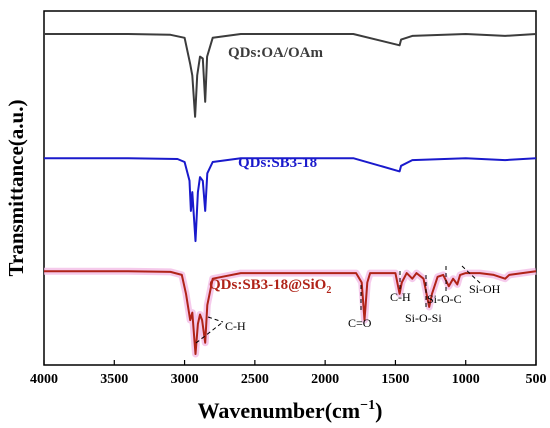  Describe the element at coordinates (235, 326) in the screenshot. I see `anno-ch-strong: C-H` at that location.